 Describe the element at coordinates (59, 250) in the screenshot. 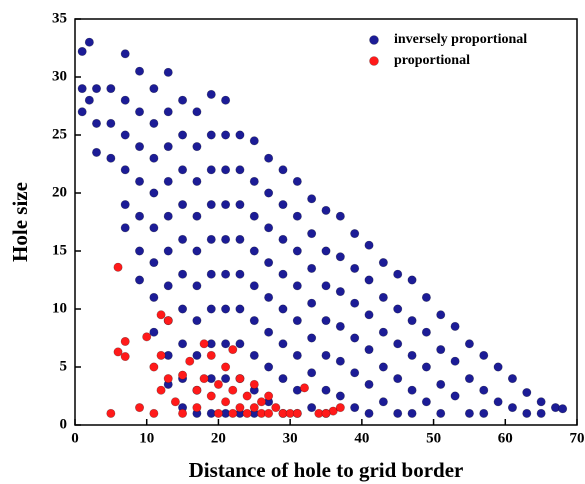

I see `y-tick-label: 15` at that location.